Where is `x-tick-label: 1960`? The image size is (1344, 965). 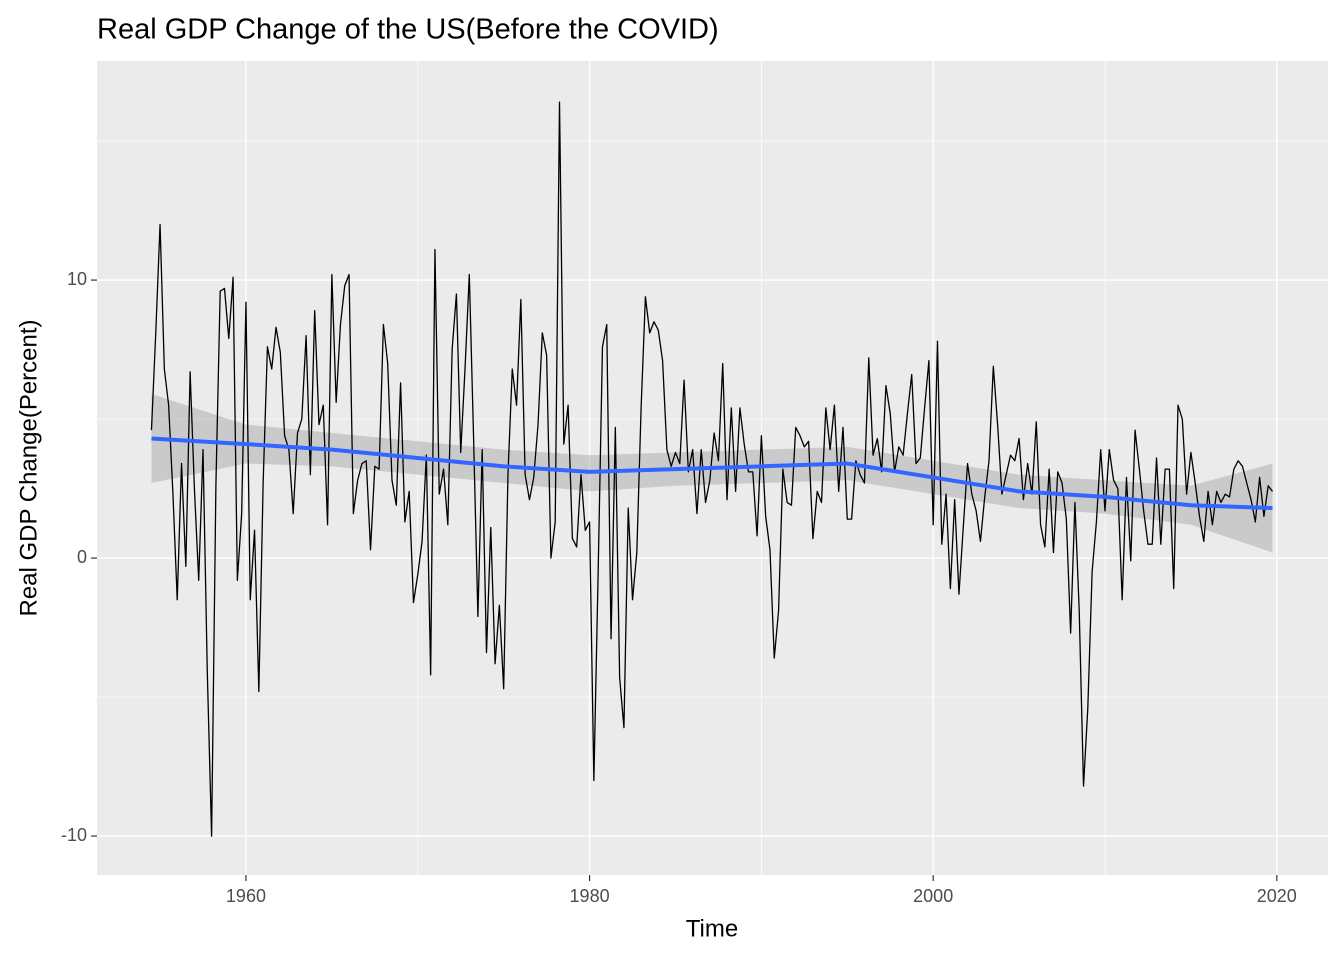 x-tick-label: 1960 is located at coordinates (246, 896).